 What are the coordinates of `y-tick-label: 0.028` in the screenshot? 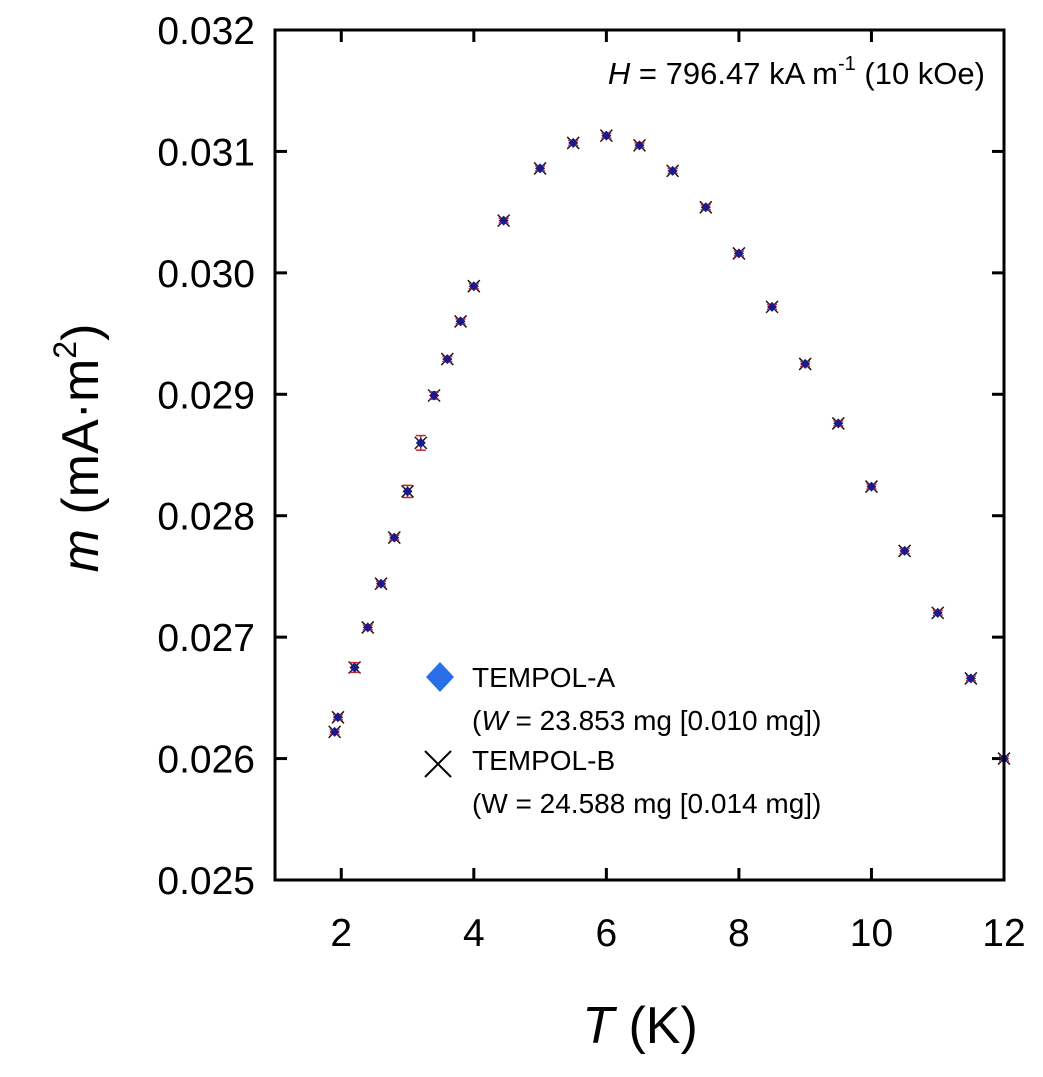 It's located at (206, 517).